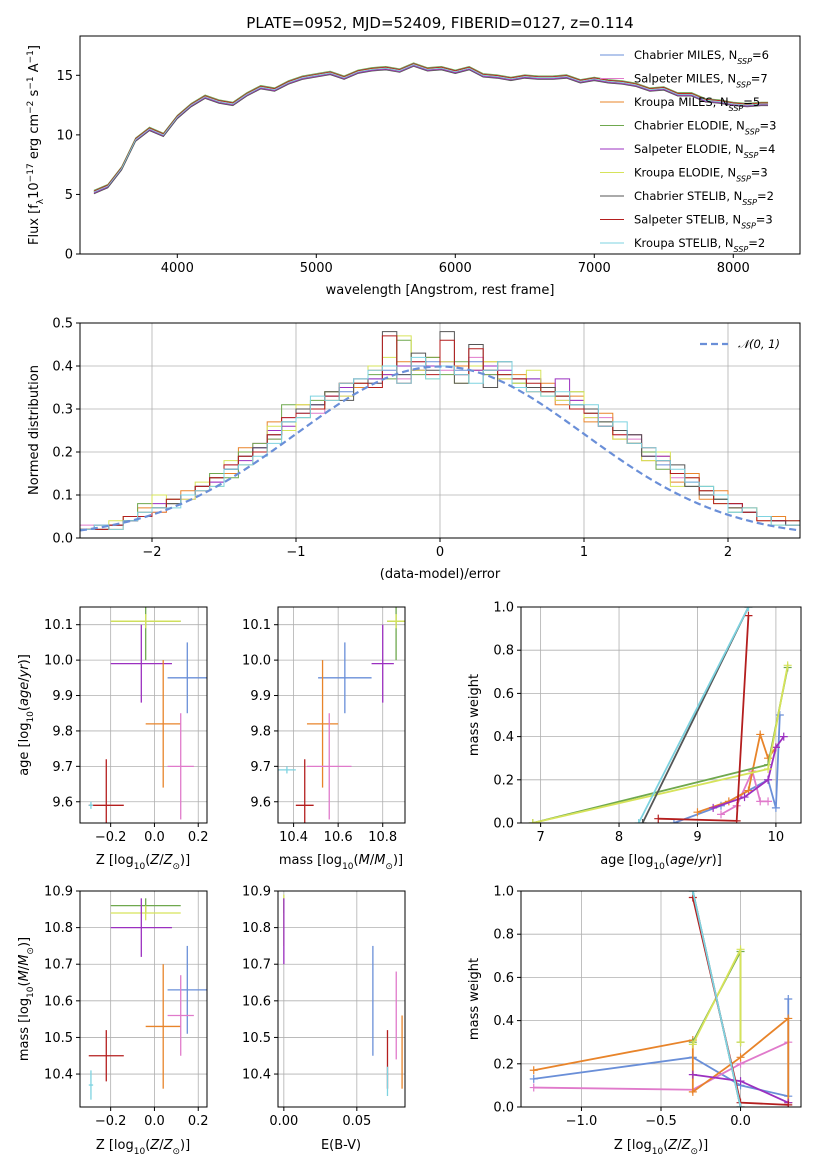 This screenshot has height=1170, width=819. Describe the element at coordinates (733, 268) in the screenshot. I see `x-tick-label: 8000` at that location.